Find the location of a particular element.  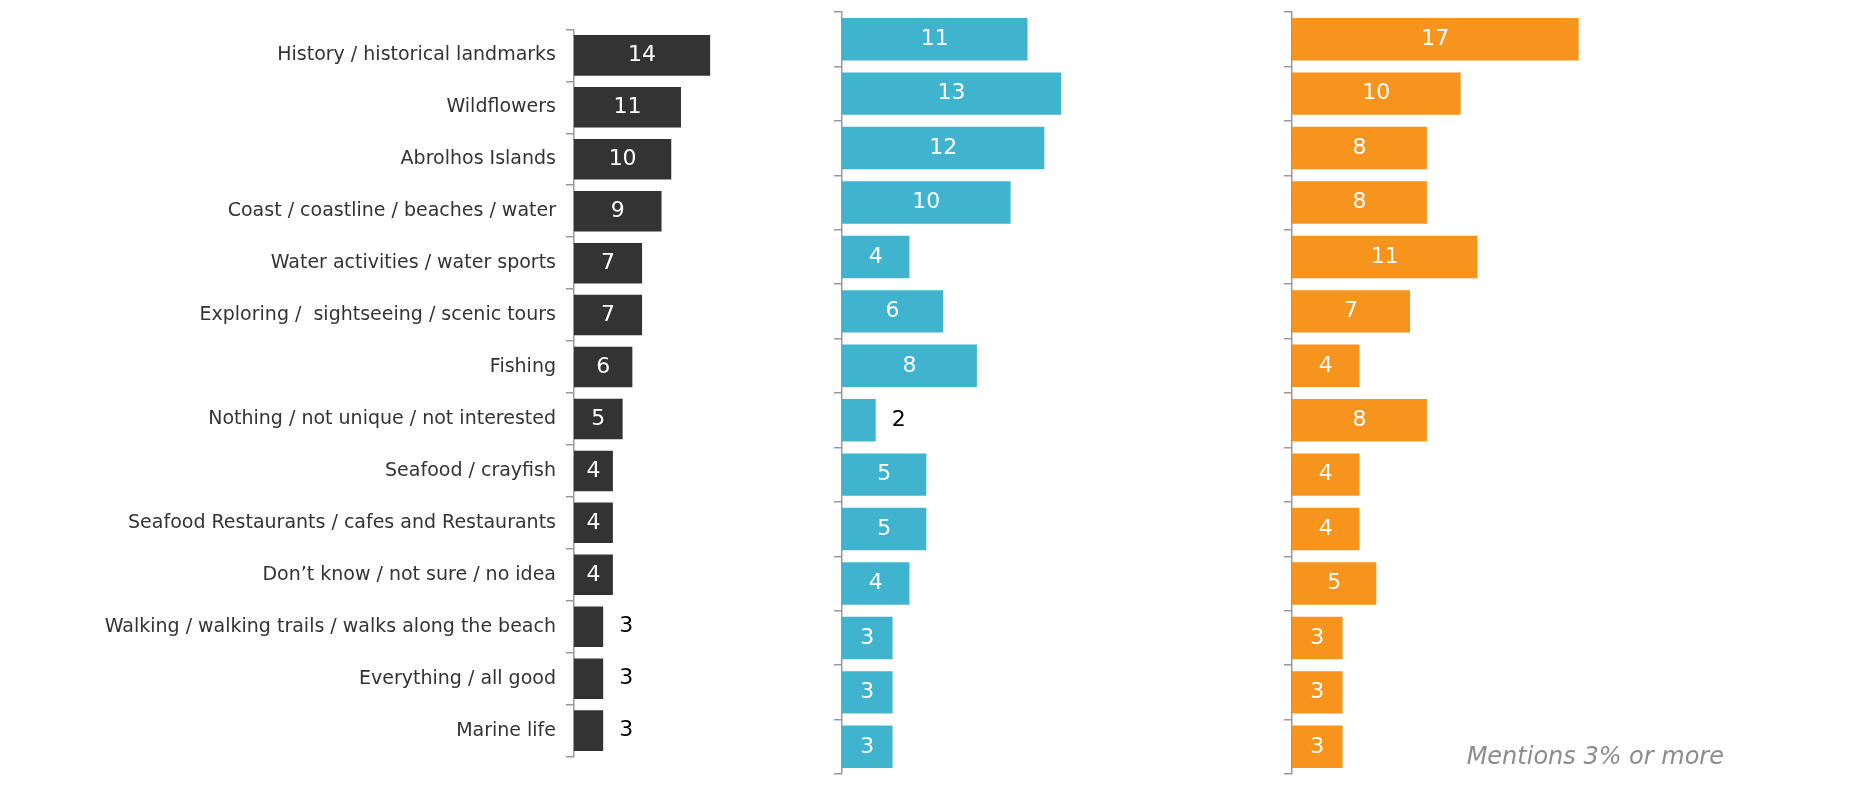

y-tick-label: Coast / coastline / beaches / water is located at coordinates (392, 209).